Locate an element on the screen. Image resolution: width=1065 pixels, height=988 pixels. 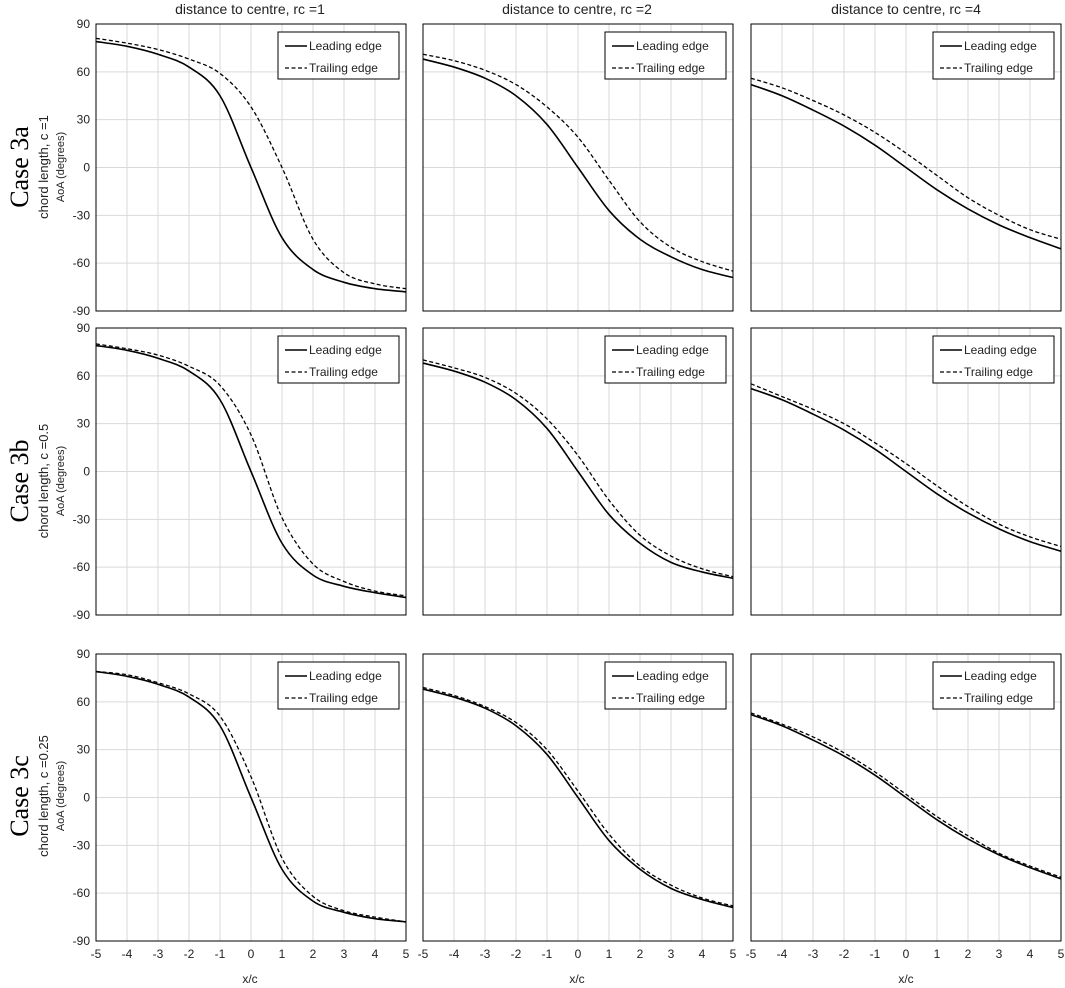
column-title-rc2: distance to centre, rc =2 is located at coordinates (577, 9).